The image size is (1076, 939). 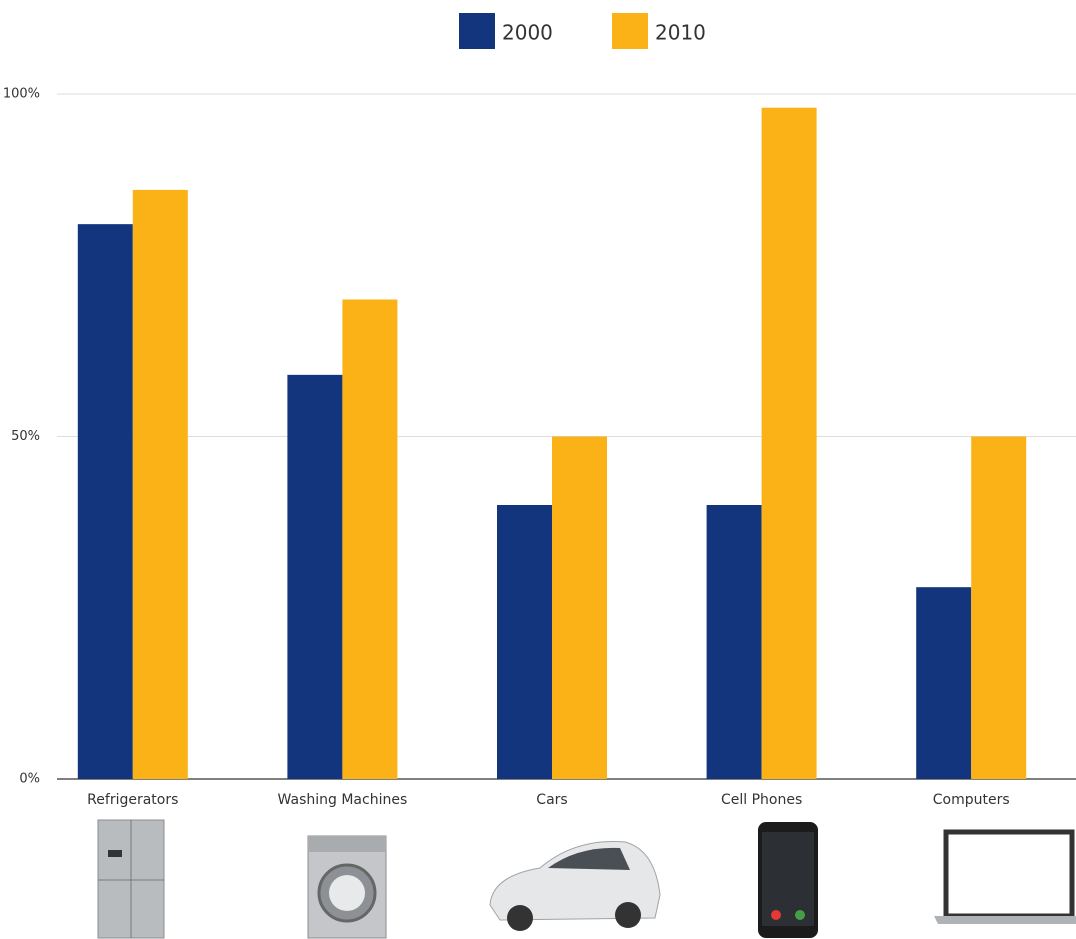 What do you see at coordinates (25, 436) in the screenshot?
I see `y-tick-label: 50%` at bounding box center [25, 436].